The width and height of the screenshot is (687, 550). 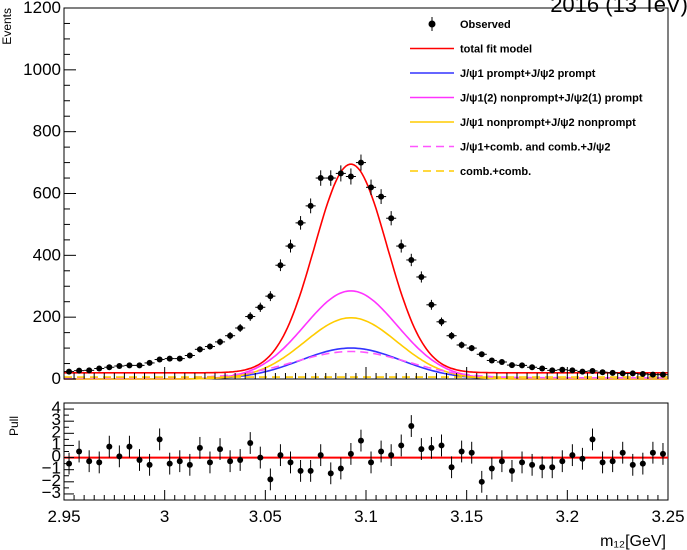 I want to click on x-tick-label: 3.1, so click(x=366, y=516).